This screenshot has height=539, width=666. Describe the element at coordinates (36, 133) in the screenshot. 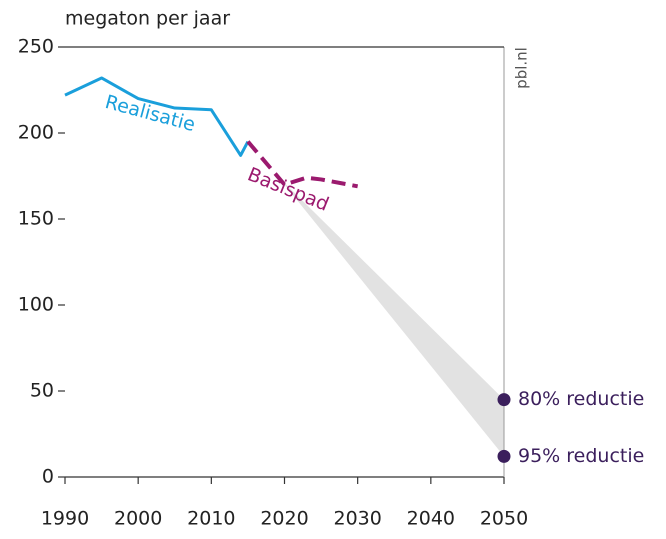

I see `y-tick-label: 200` at that location.